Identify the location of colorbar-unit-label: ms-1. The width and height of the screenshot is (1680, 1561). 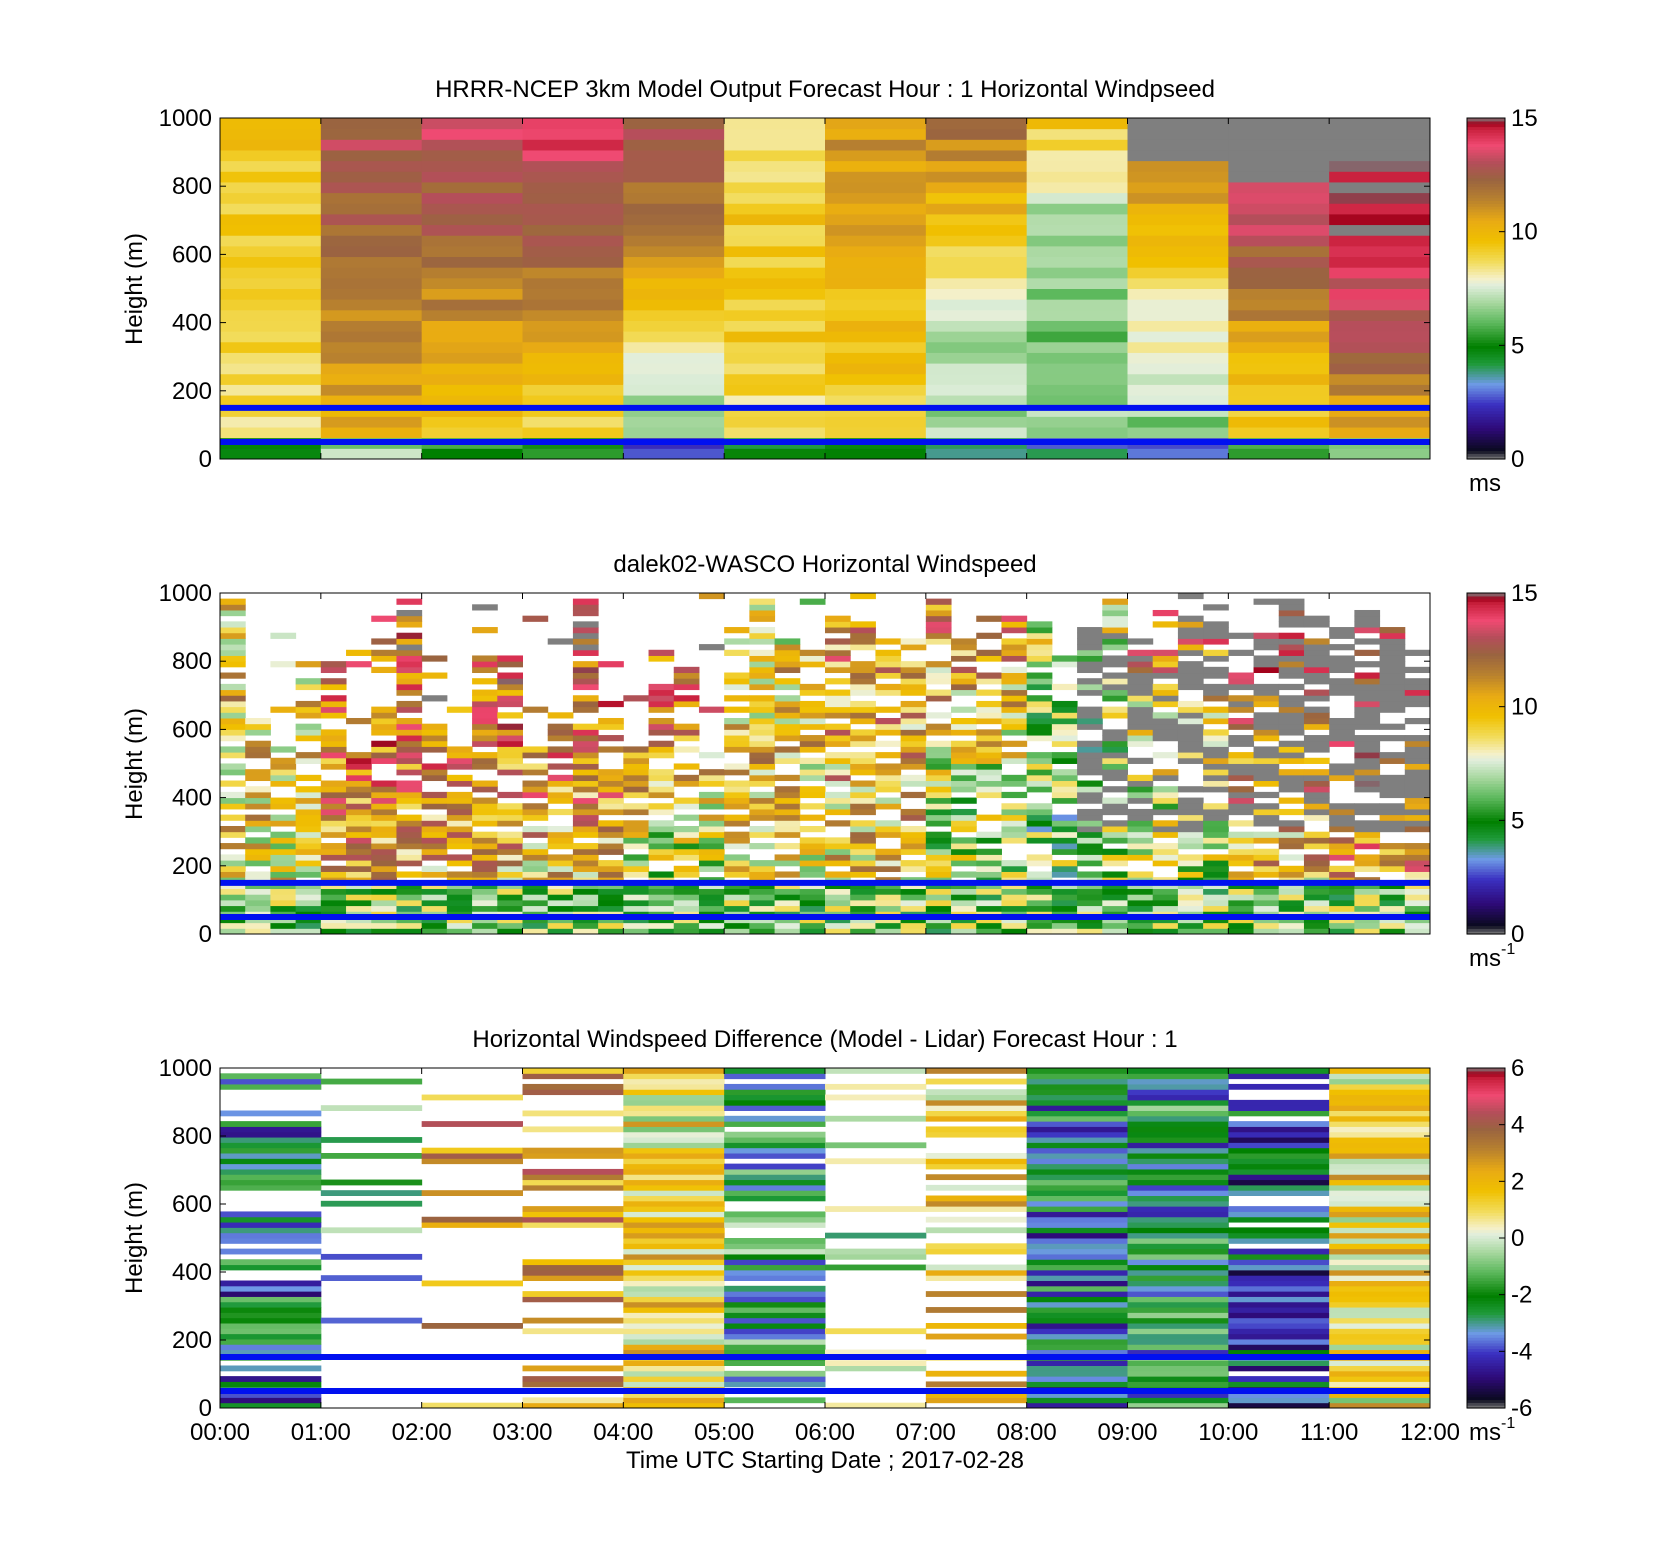
(1492, 956).